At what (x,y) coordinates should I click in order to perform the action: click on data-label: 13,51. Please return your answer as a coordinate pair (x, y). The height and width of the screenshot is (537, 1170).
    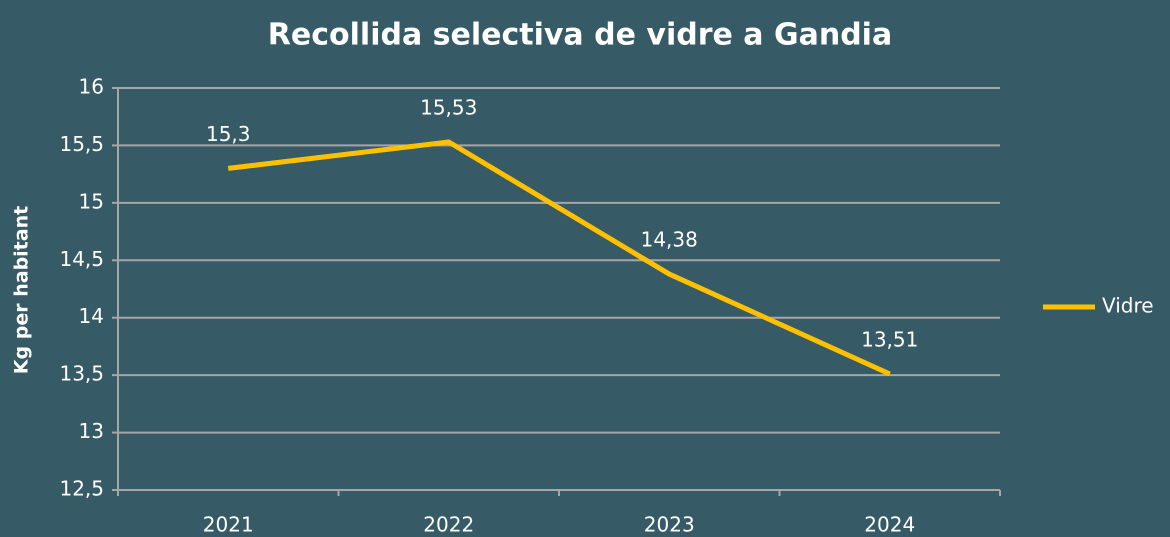
    Looking at the image, I should click on (889, 339).